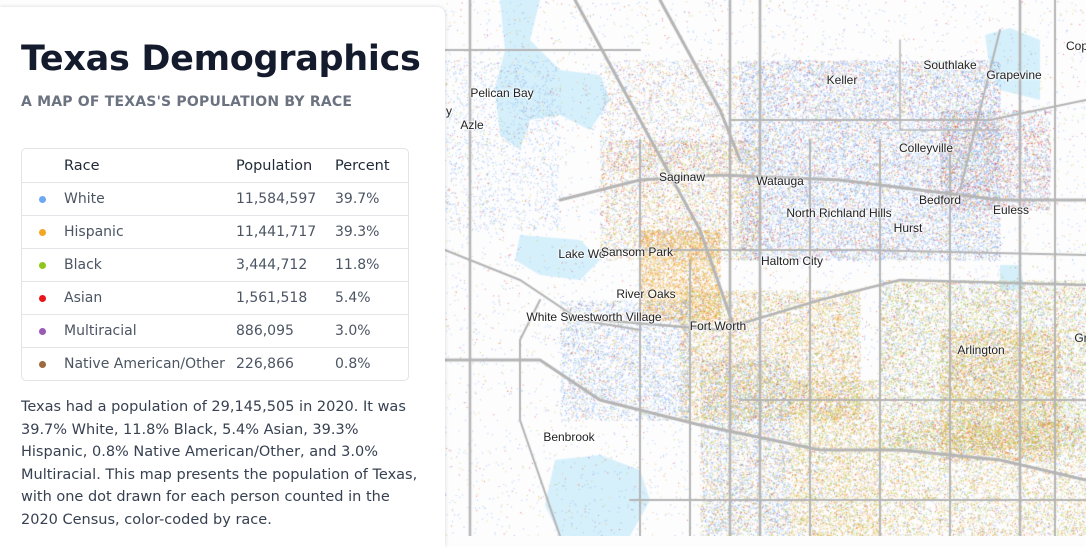 The image size is (1086, 547). I want to click on percent-cell: 5.4%, so click(371, 298).